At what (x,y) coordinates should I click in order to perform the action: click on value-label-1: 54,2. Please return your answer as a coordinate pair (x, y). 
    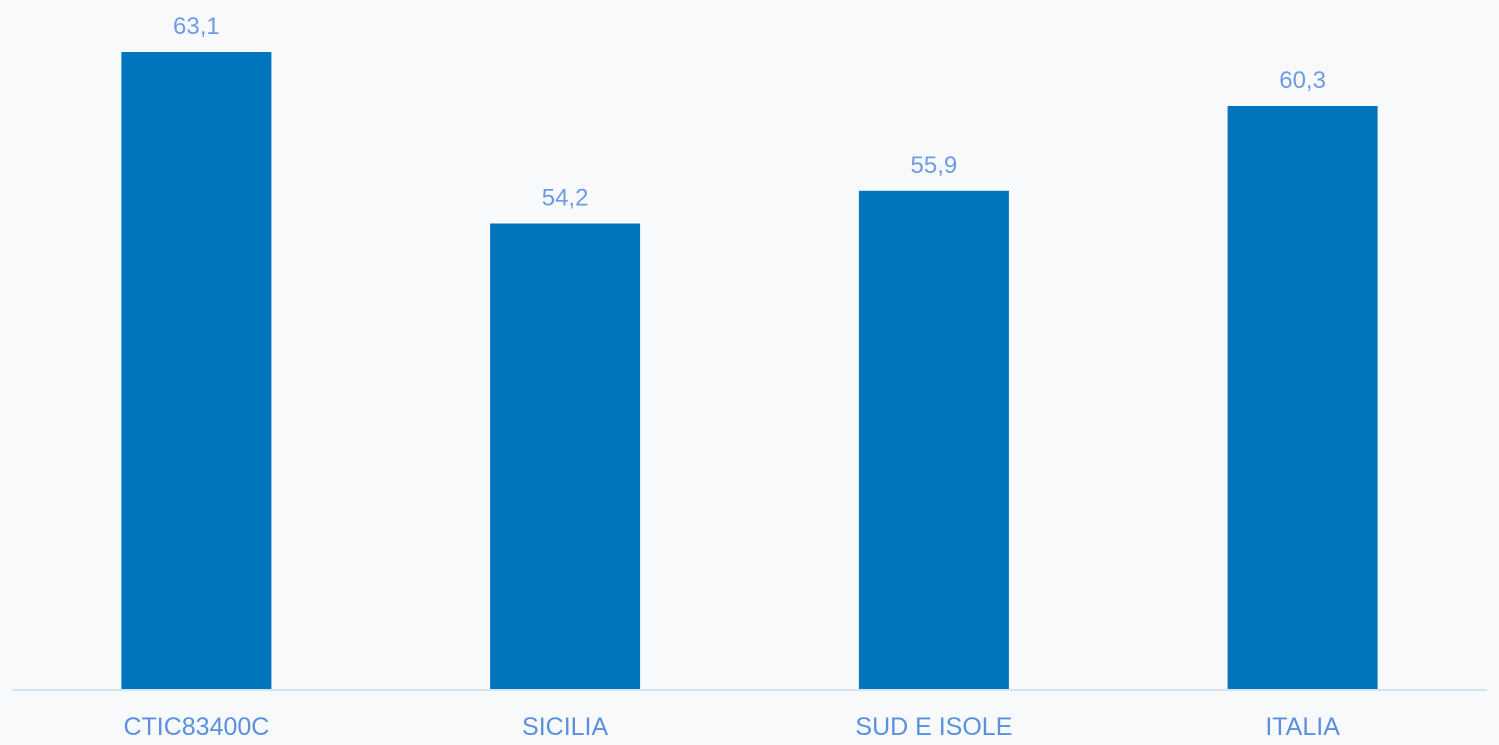
    Looking at the image, I should click on (565, 198).